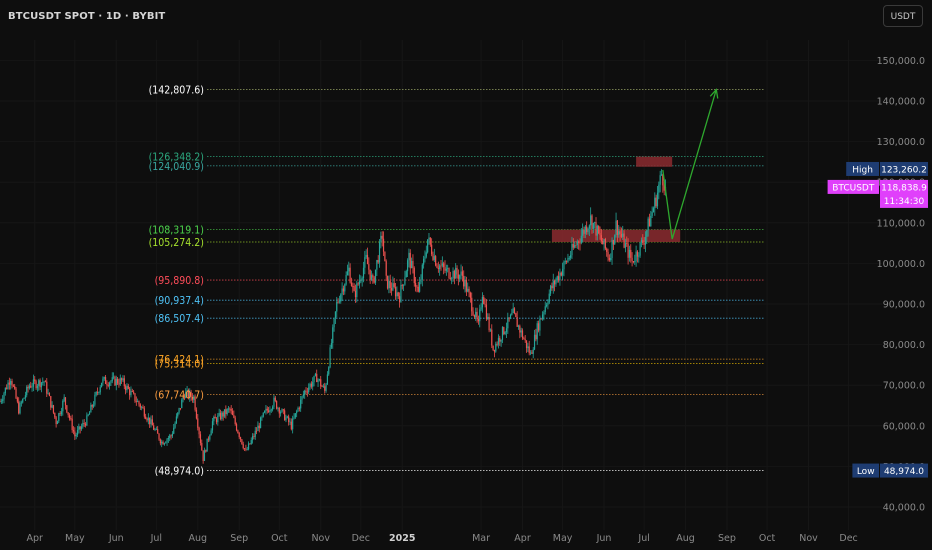 This screenshot has width=932, height=550. I want to click on symbol-title: BTCUSDT SPOT · 1D · BYBIT, so click(87, 16).